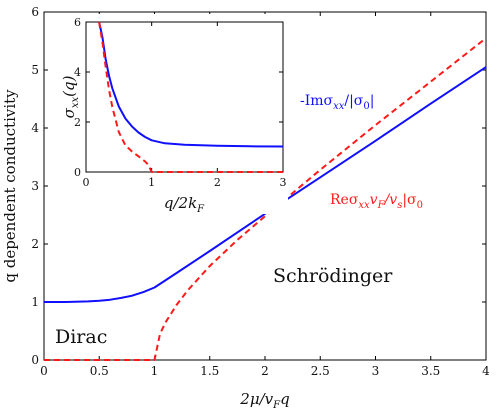  I want to click on main-y-tick-label: 4, so click(35, 128).